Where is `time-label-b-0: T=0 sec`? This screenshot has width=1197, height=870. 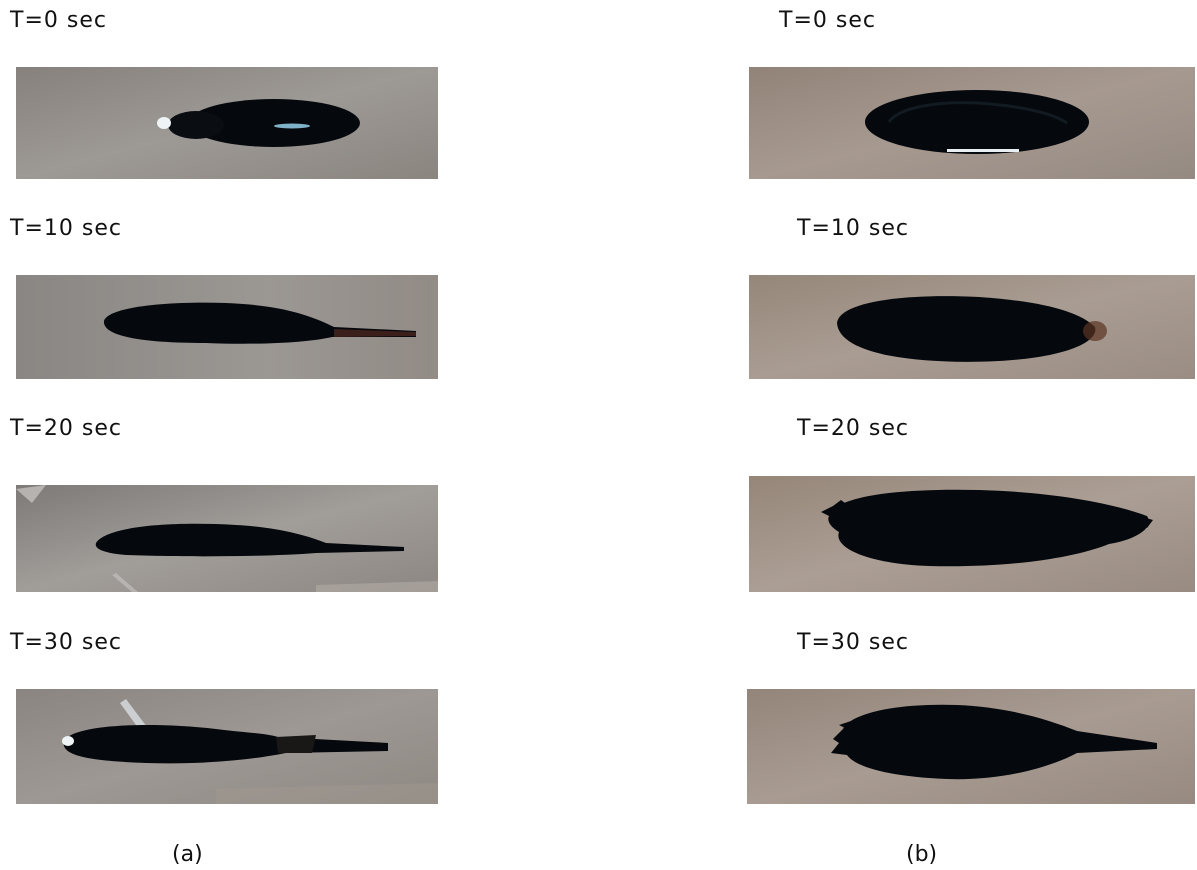 time-label-b-0: T=0 sec is located at coordinates (827, 20).